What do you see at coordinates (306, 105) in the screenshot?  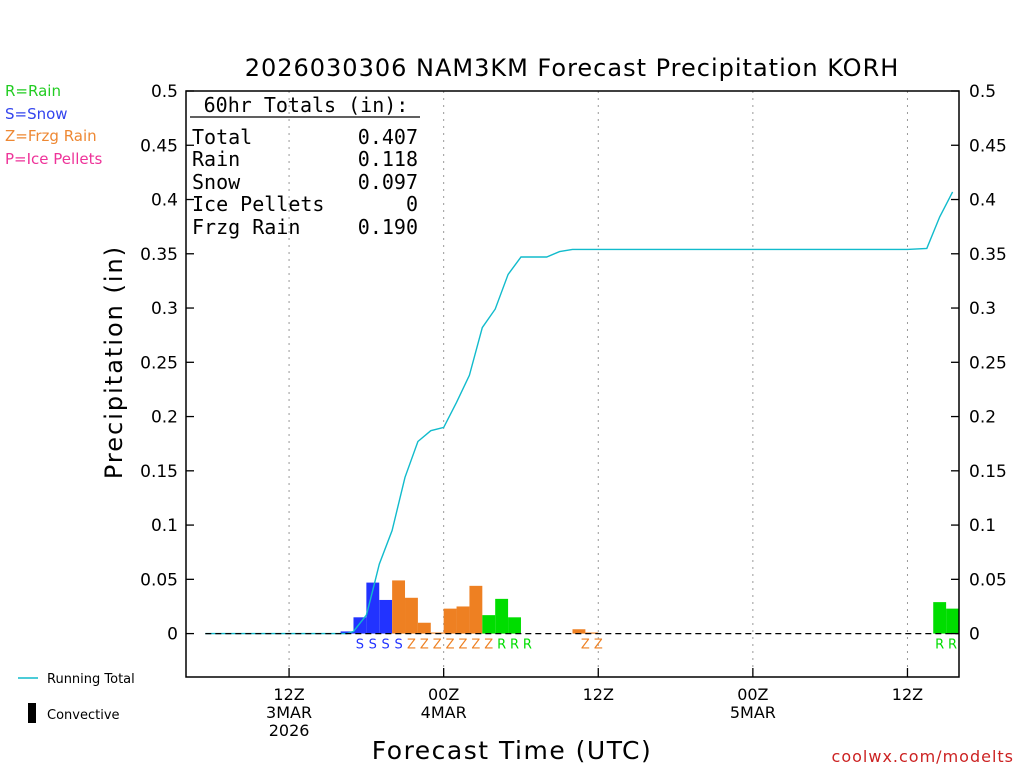 I see `totals-header: 60hr Totals (in):` at bounding box center [306, 105].